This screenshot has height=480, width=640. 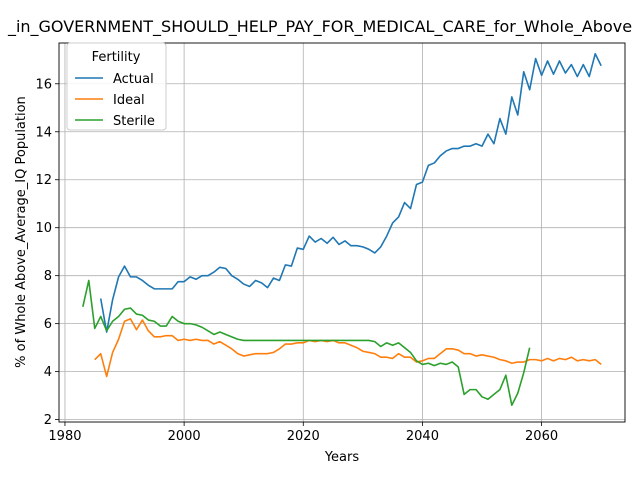 What do you see at coordinates (48, 420) in the screenshot?
I see `y-tick-label: 2` at bounding box center [48, 420].